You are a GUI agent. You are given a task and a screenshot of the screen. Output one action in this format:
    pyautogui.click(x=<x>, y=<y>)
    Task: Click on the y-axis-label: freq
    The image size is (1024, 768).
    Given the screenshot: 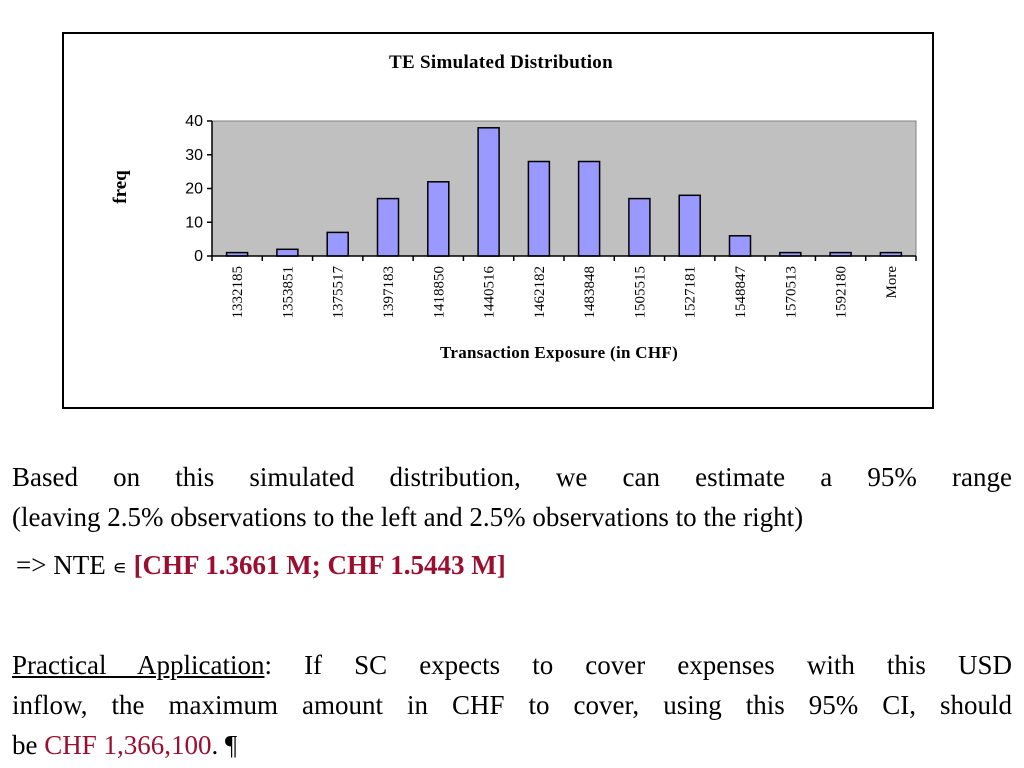 What is the action you would take?
    pyautogui.click(x=120, y=187)
    